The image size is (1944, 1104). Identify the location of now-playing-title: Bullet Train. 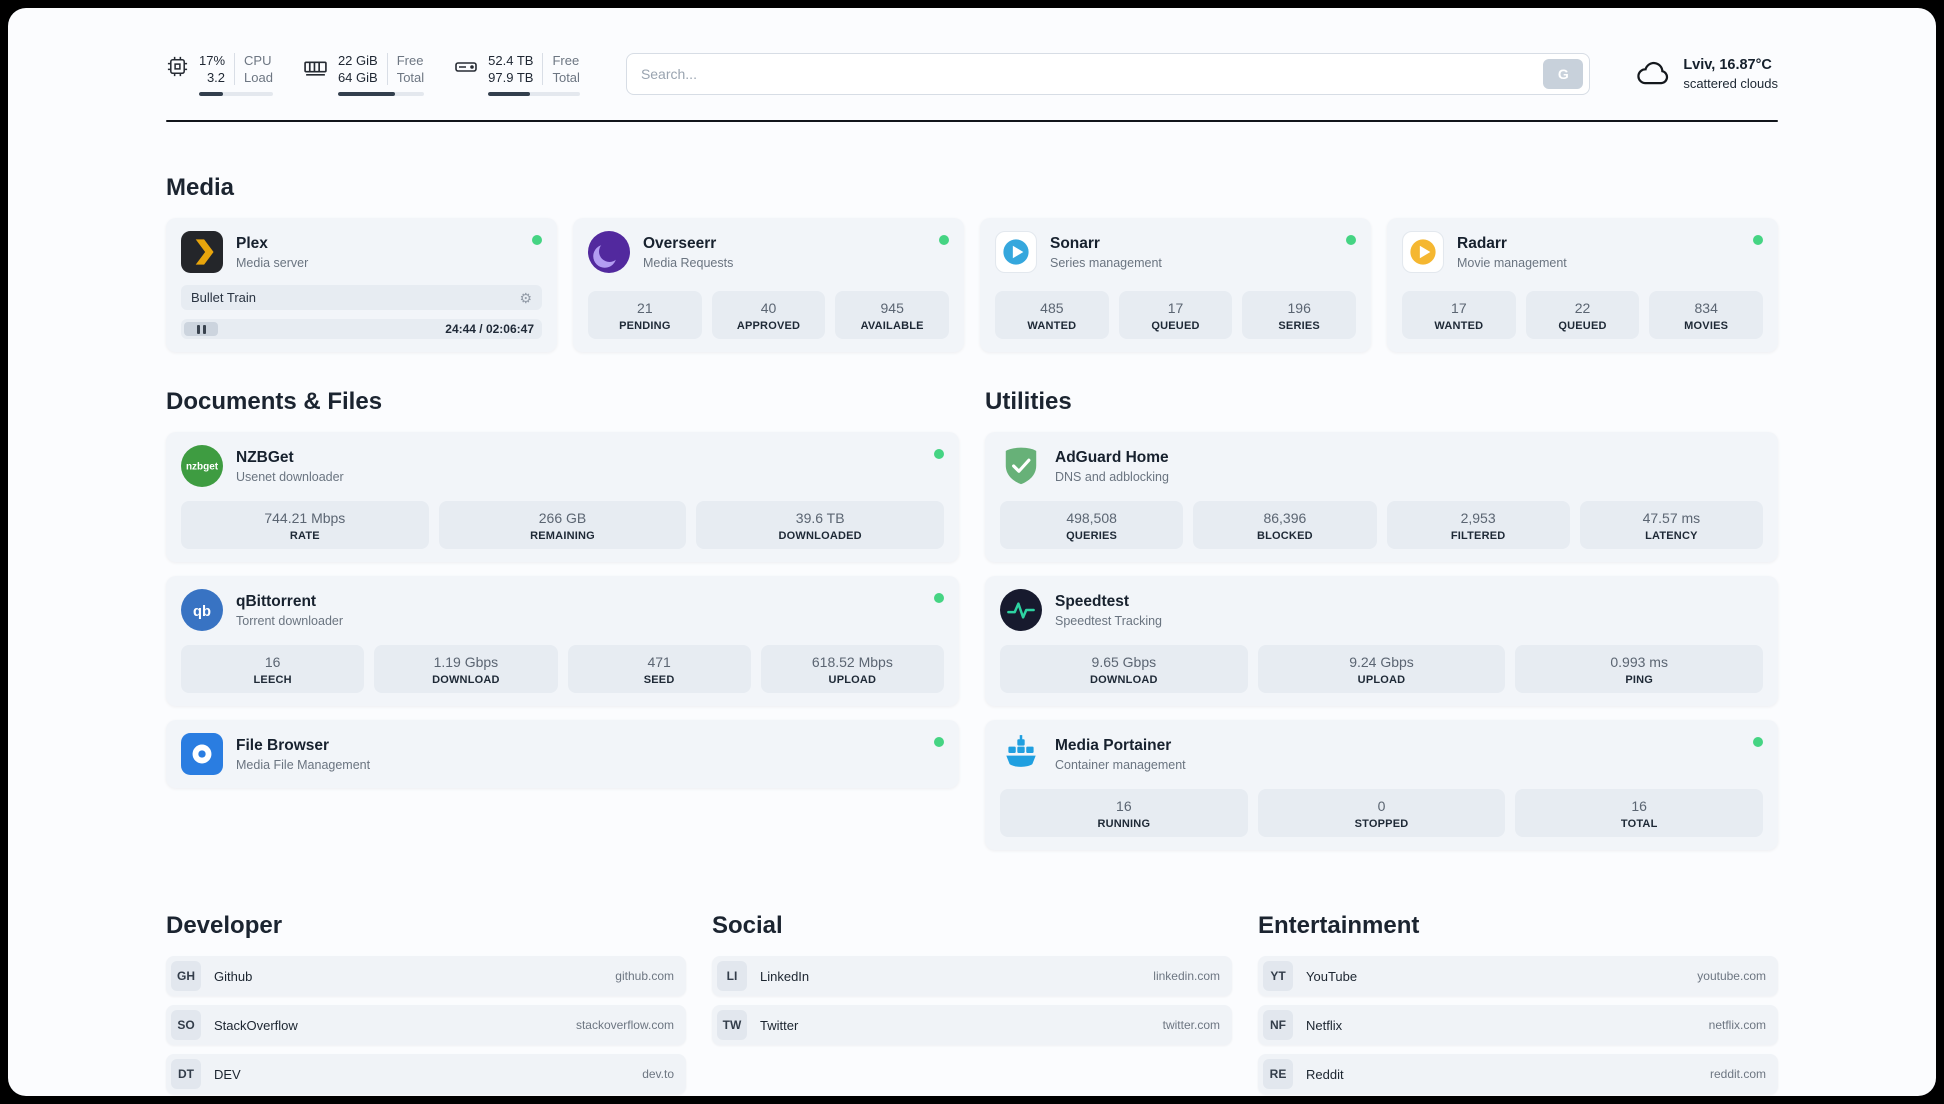
(224, 297).